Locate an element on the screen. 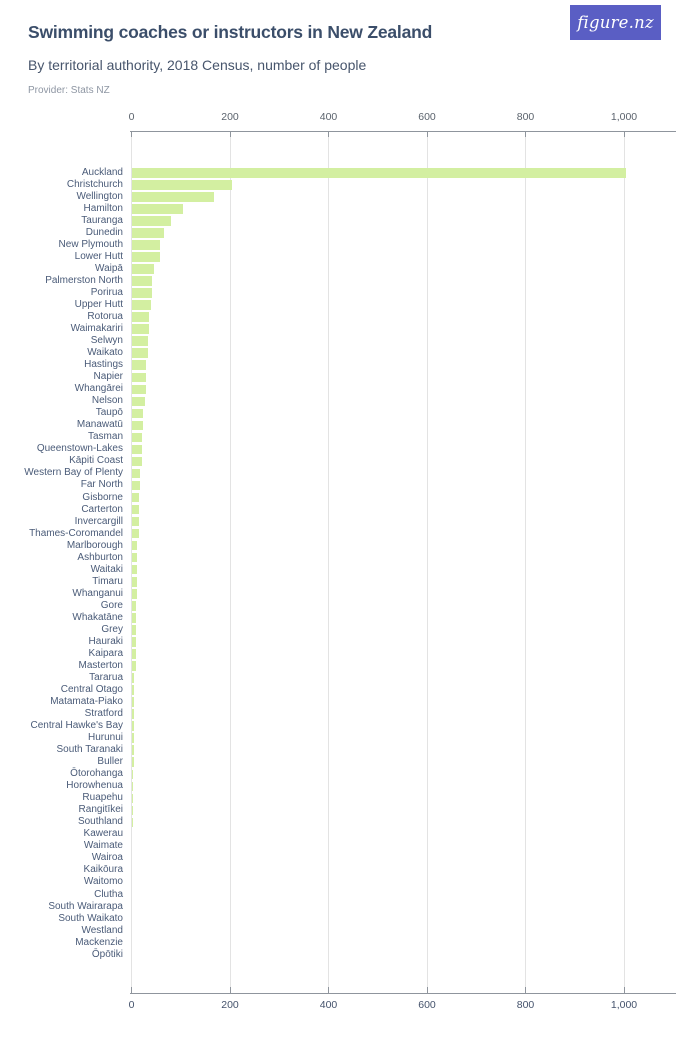  row-label: Manawatū is located at coordinates (99, 425).